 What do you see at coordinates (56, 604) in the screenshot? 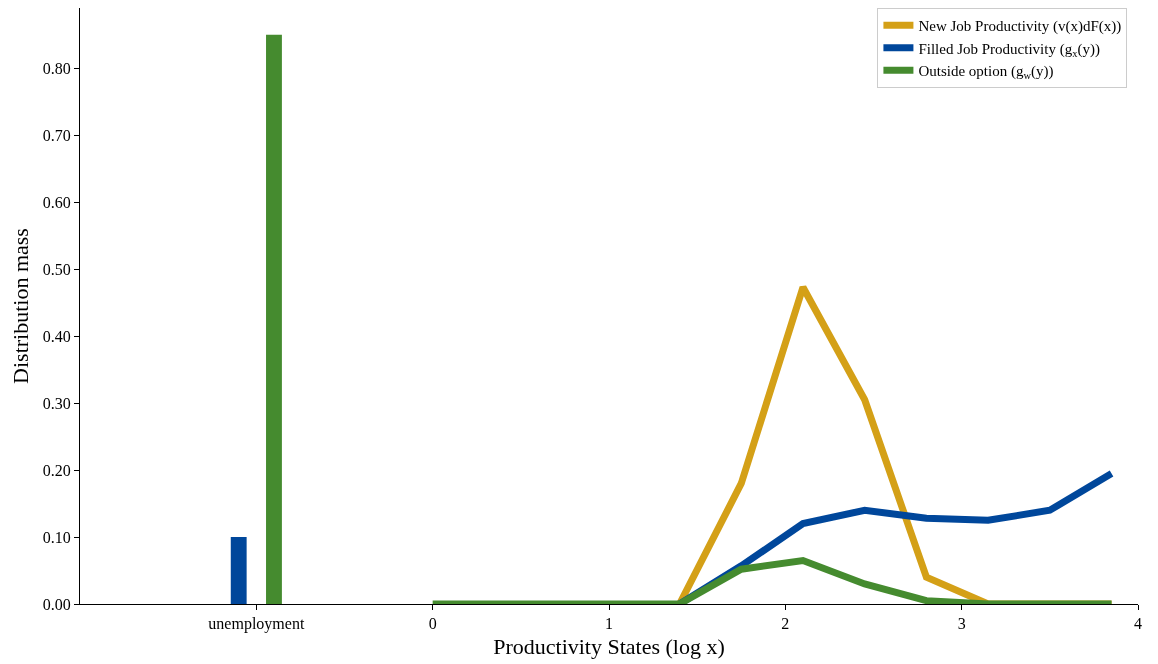
I see `y-tick-label: 0.00` at bounding box center [56, 604].